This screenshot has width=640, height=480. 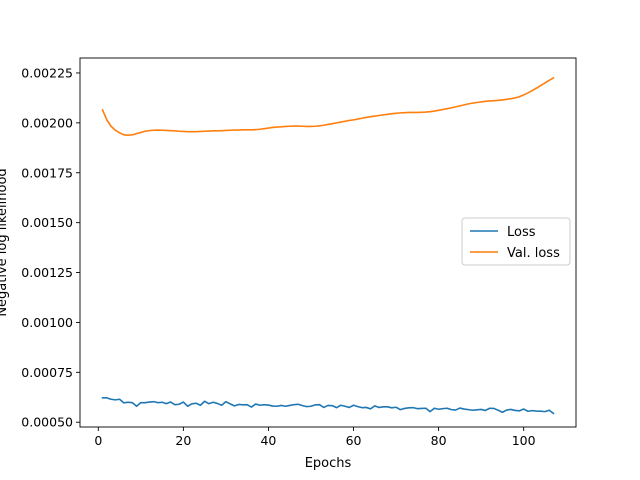 What do you see at coordinates (47, 422) in the screenshot?
I see `y-tick-label: 0.00050` at bounding box center [47, 422].